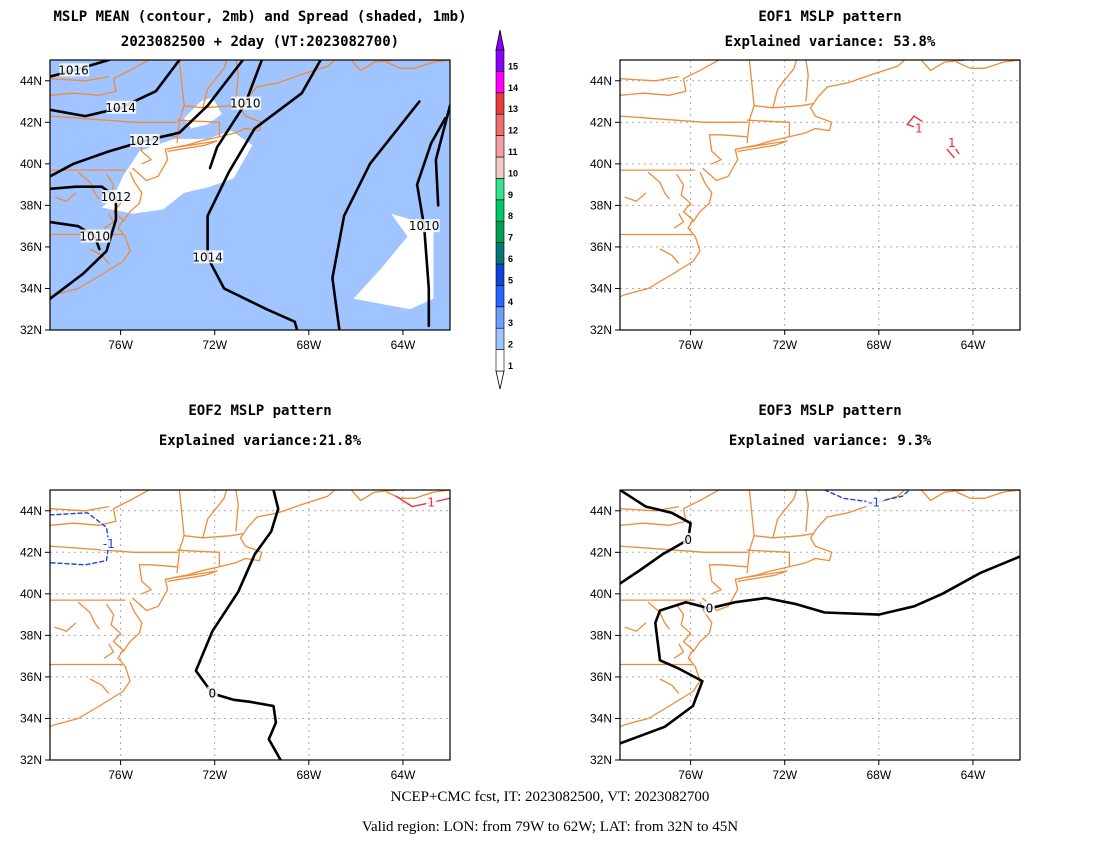  Describe the element at coordinates (95, 236) in the screenshot. I see `contour-label: 1010` at that location.